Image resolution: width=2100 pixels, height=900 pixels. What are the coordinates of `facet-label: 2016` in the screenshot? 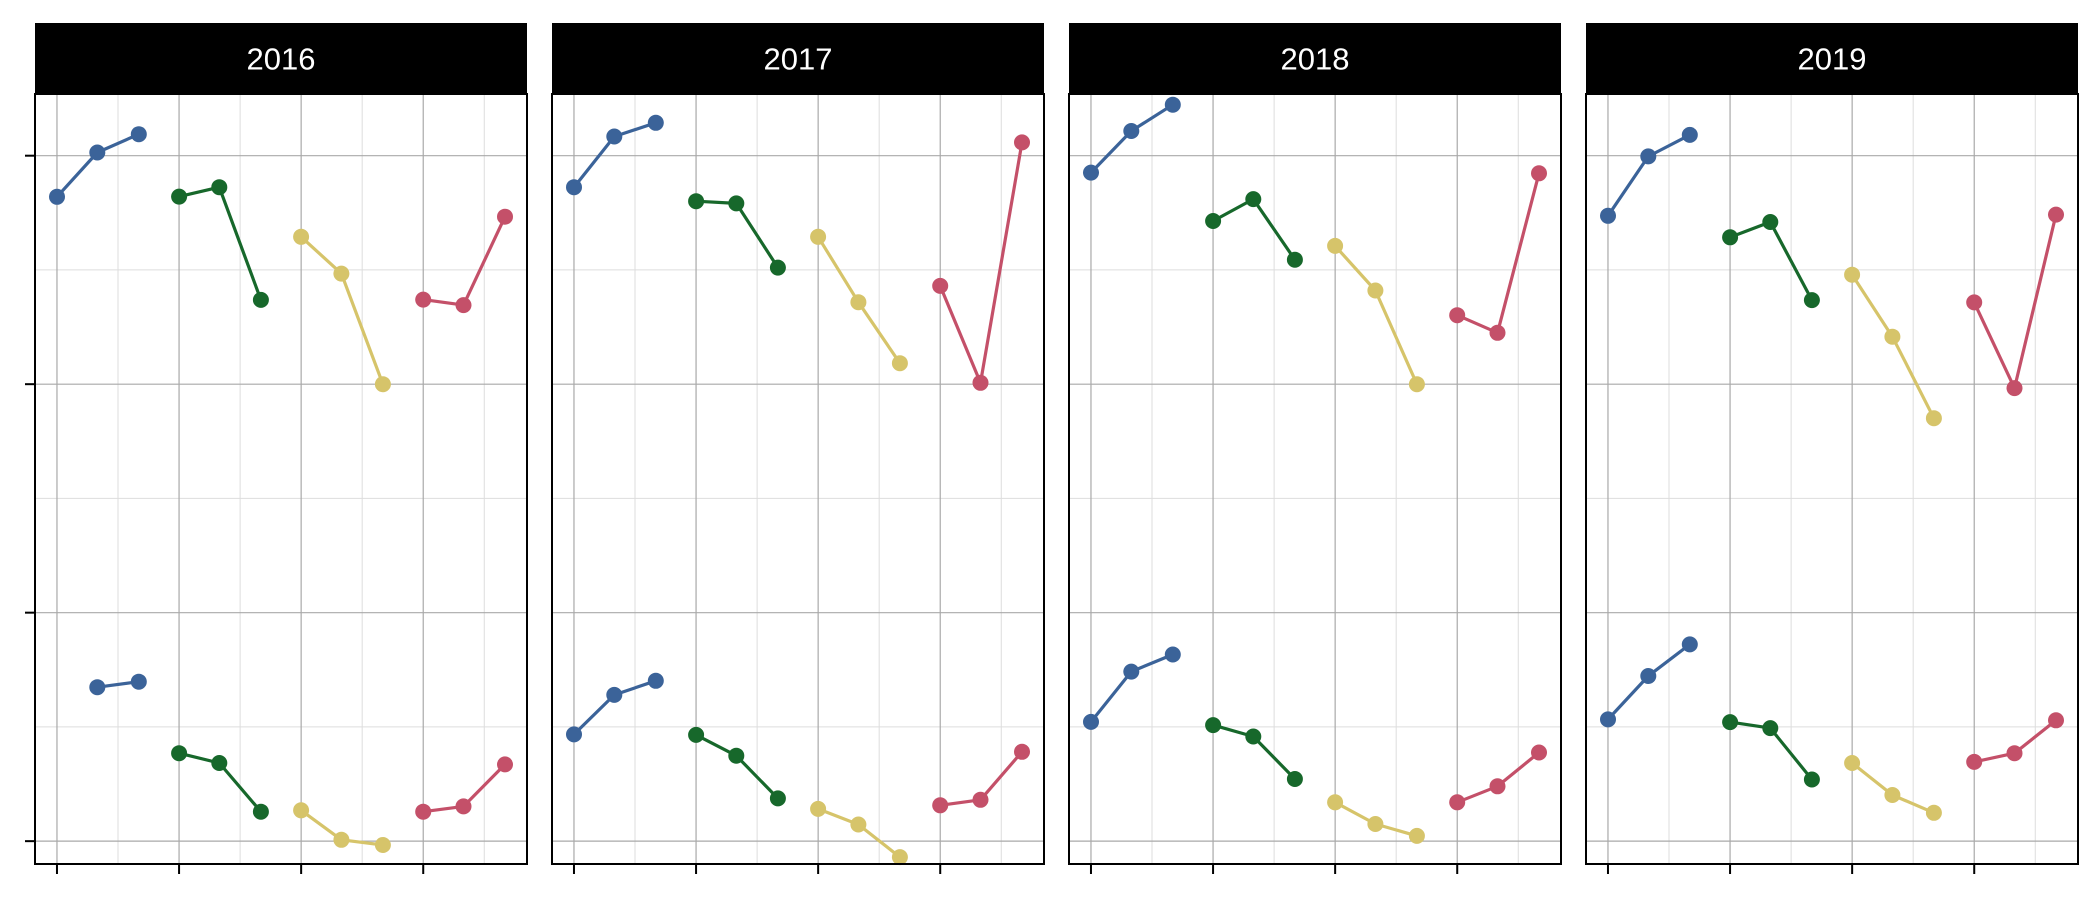 It's located at (281, 59).